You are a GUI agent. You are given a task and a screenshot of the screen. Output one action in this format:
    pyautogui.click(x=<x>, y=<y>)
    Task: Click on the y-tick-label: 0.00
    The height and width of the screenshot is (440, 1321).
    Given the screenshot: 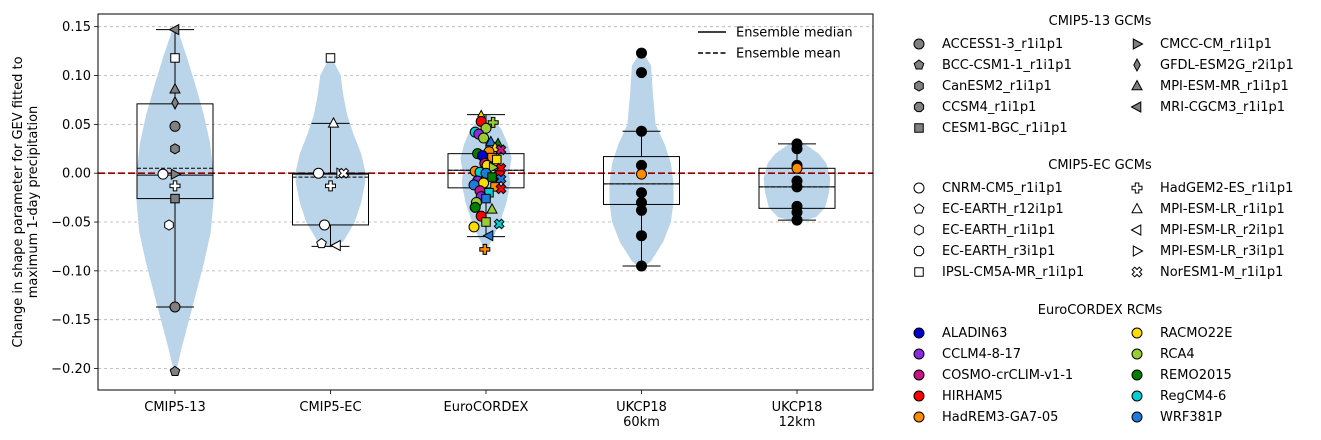 What is the action you would take?
    pyautogui.click(x=76, y=174)
    